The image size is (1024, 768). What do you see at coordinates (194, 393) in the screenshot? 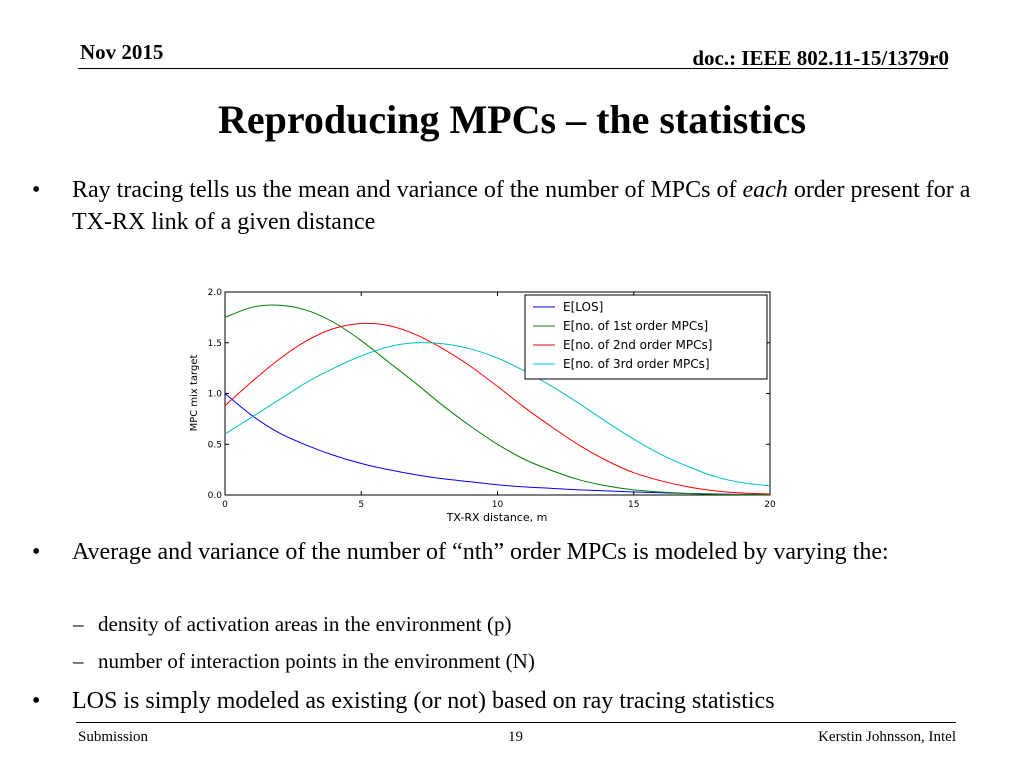
I see `y-axis-label: MPC mix target` at bounding box center [194, 393].